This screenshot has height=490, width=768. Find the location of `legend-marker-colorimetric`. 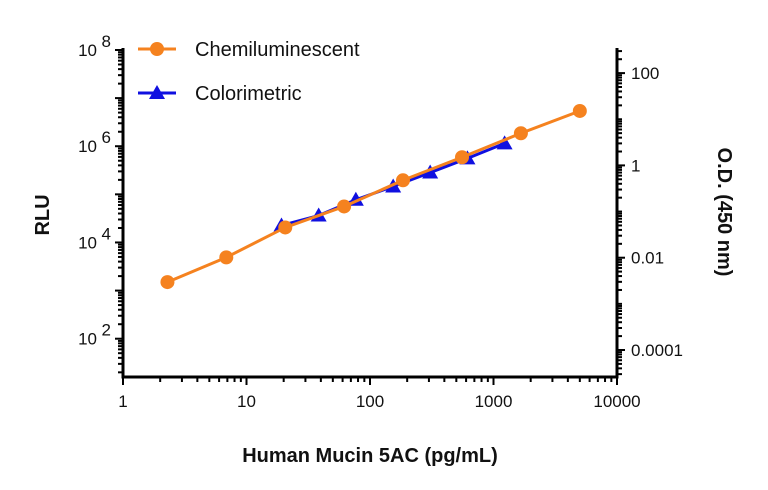

legend-marker-colorimetric is located at coordinates (157, 92).